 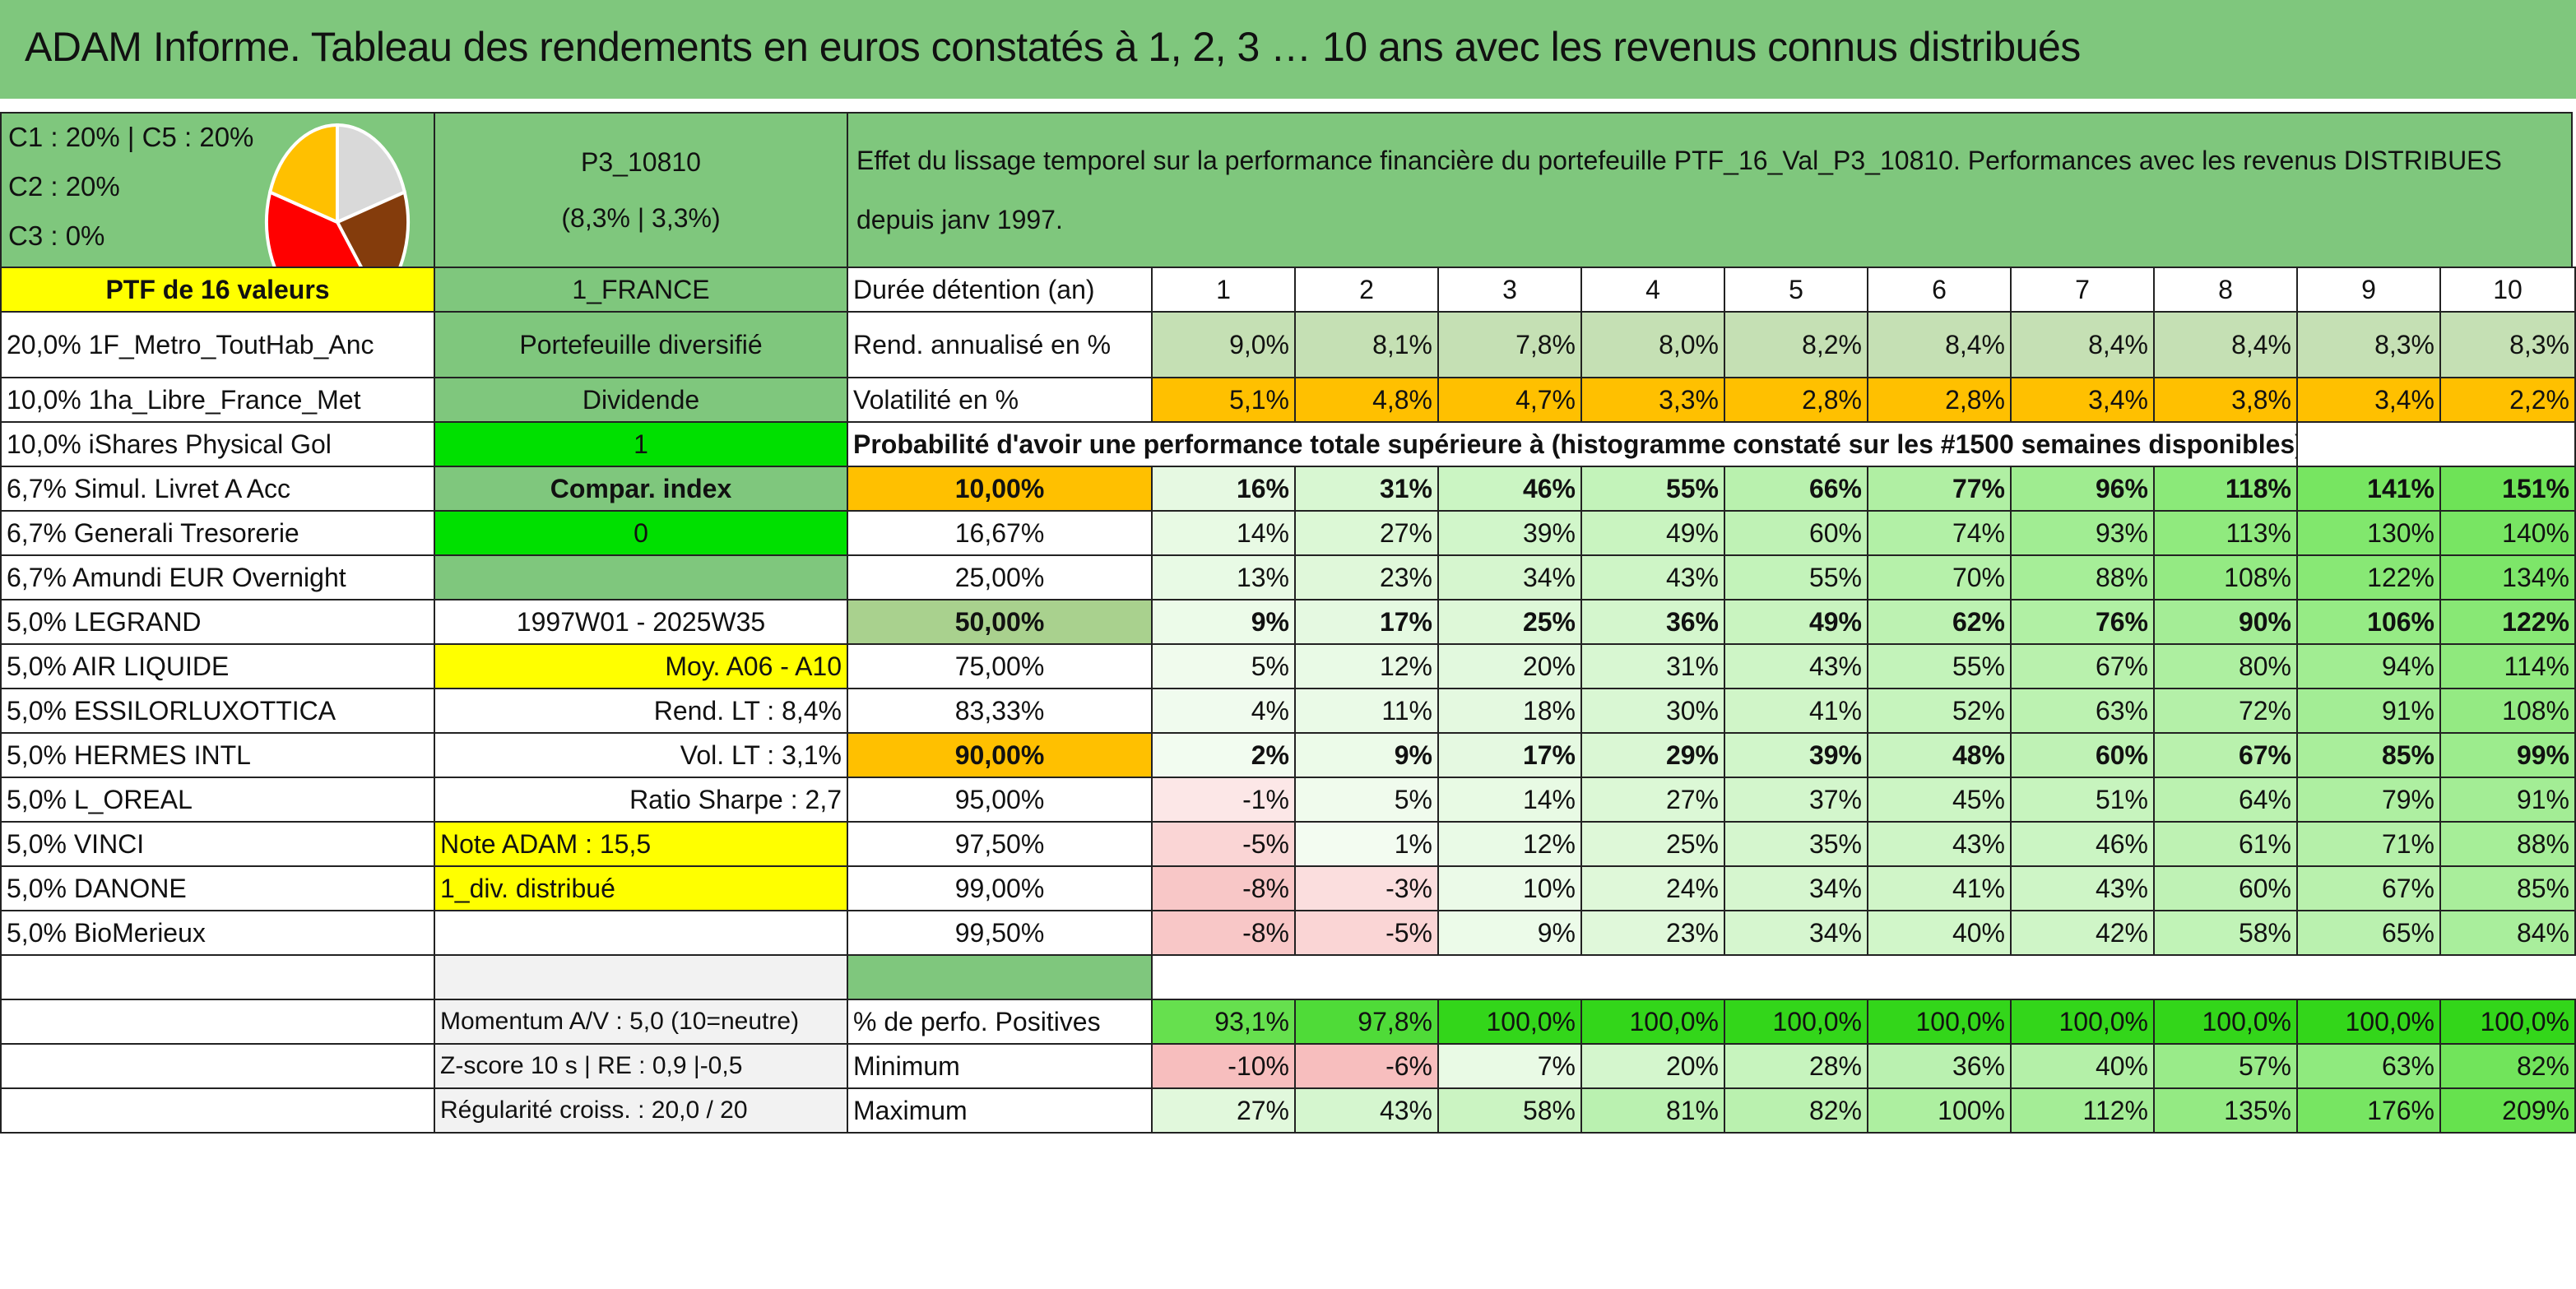 I want to click on proba-value: 49%, so click(x=1652, y=533).